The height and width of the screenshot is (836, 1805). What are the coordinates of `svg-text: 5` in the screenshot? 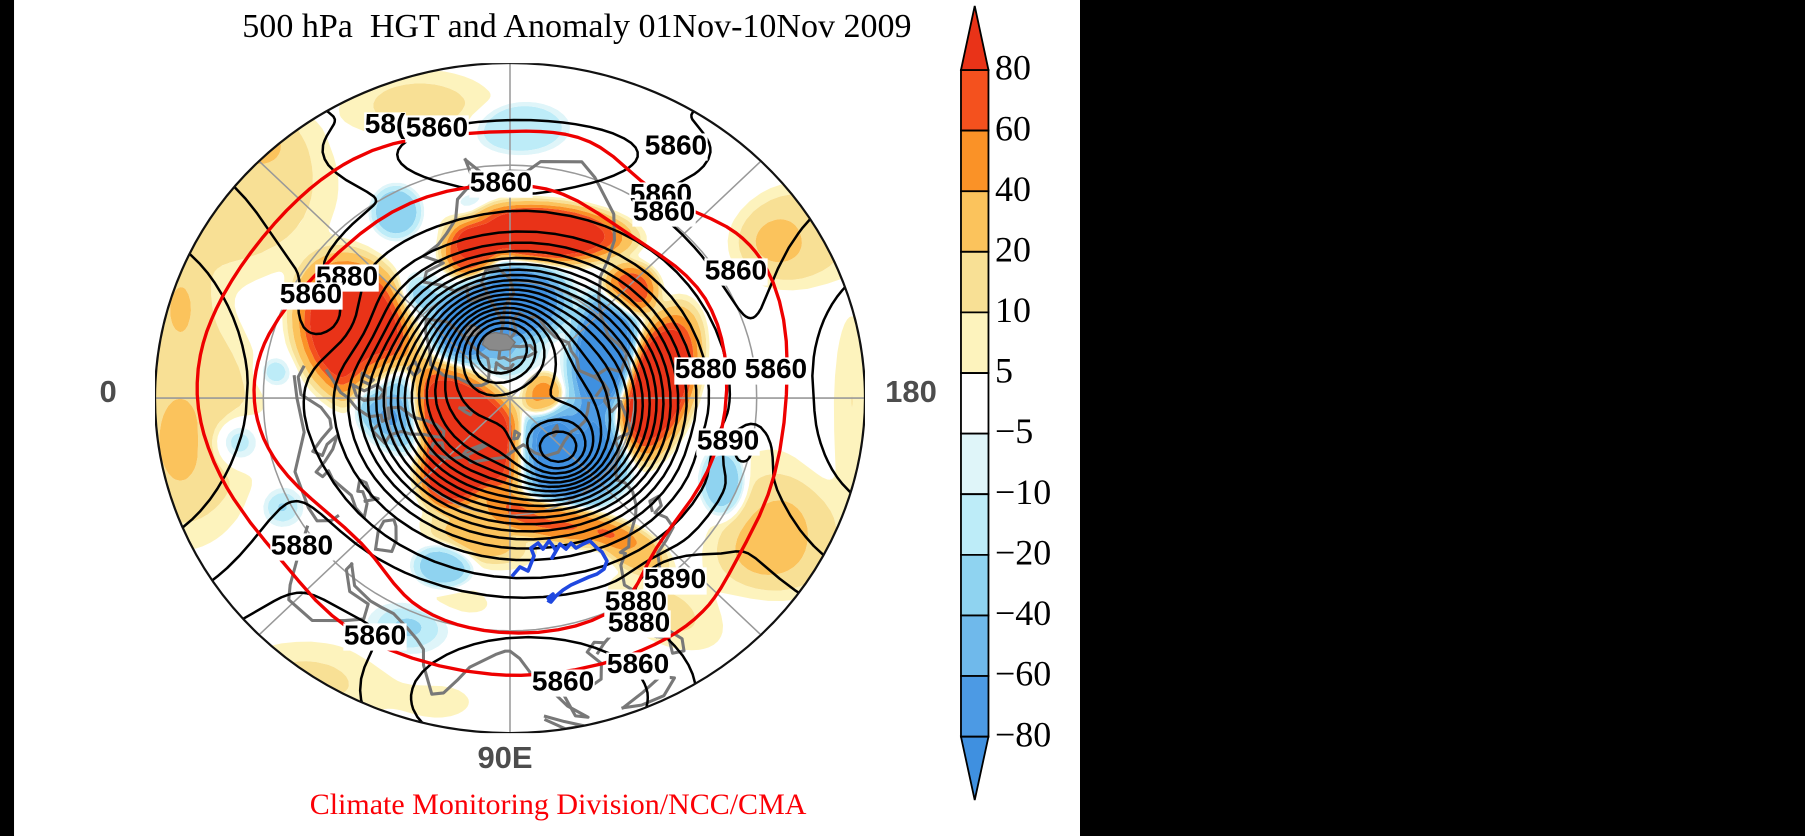 It's located at (1004, 371).